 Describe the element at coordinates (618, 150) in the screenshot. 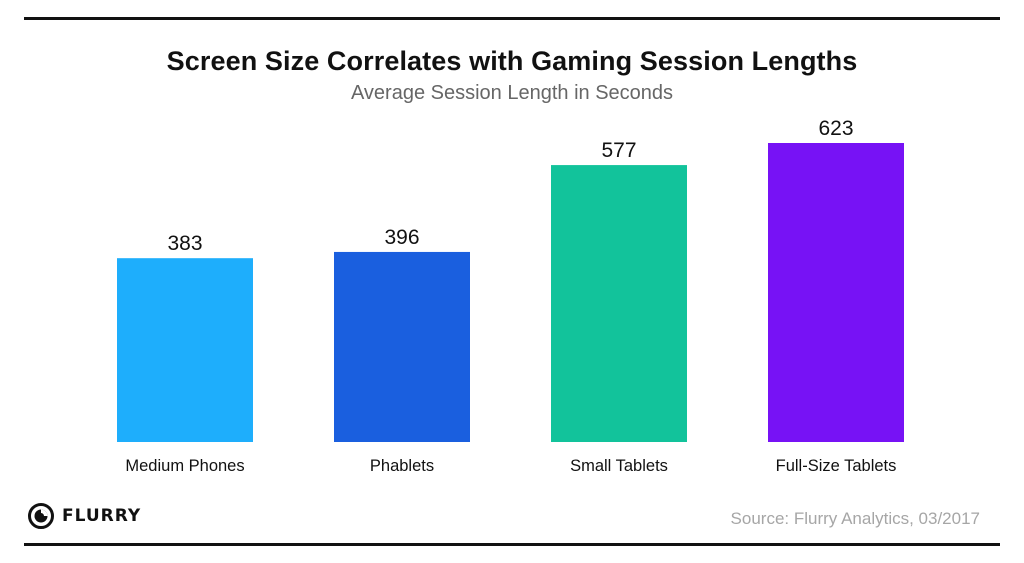

I see `value-label-small-tablets: 577` at that location.